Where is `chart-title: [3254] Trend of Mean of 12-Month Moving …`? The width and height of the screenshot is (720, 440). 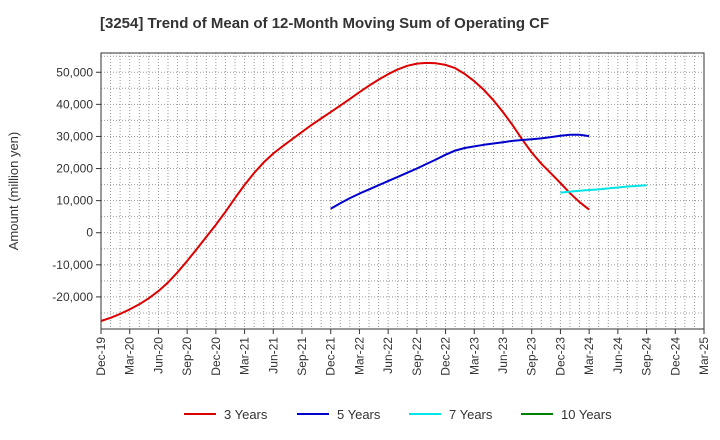 chart-title: [3254] Trend of Mean of 12-Month Moving … is located at coordinates (324, 23).